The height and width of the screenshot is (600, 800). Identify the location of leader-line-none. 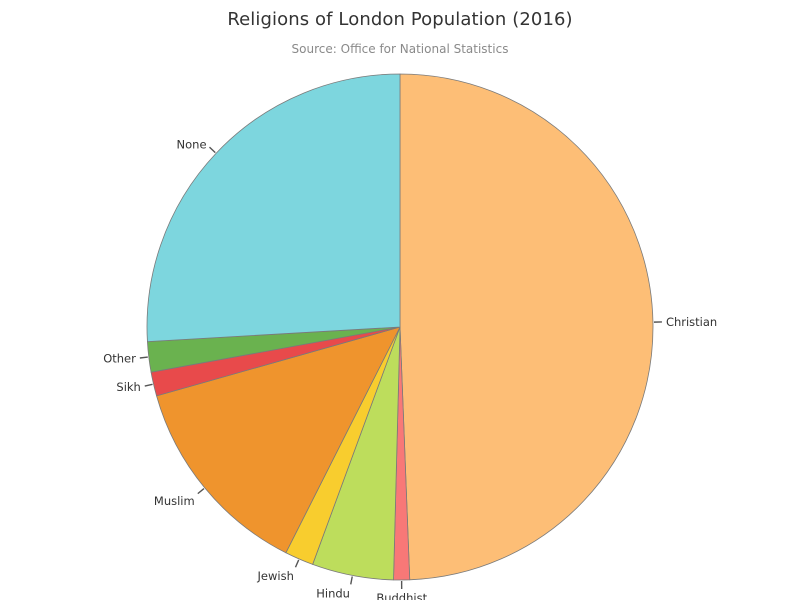
(212, 150).